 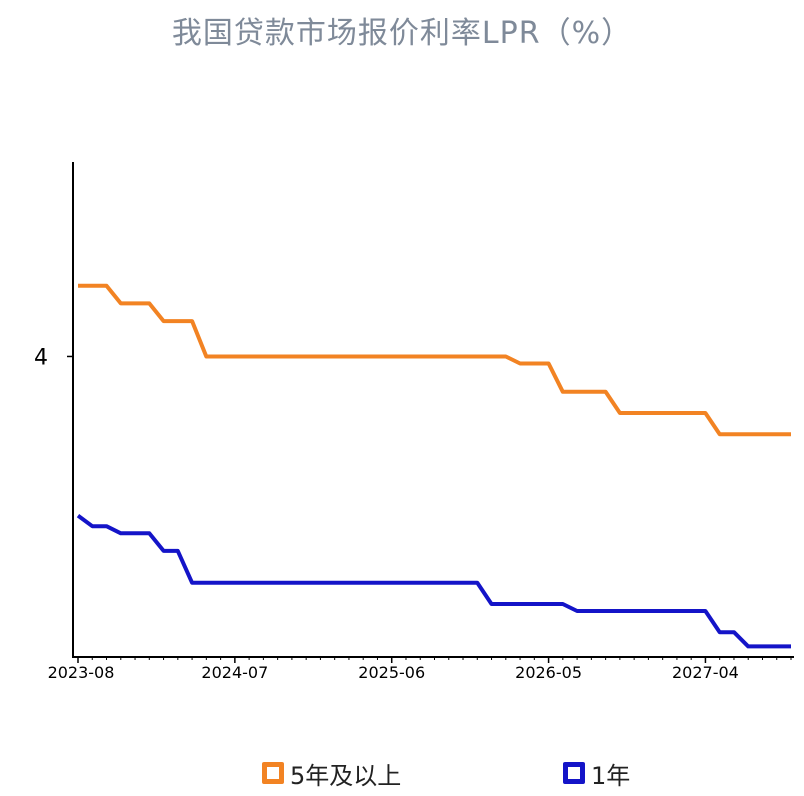 I want to click on x-tick-label: 2026-05, so click(x=548, y=672).